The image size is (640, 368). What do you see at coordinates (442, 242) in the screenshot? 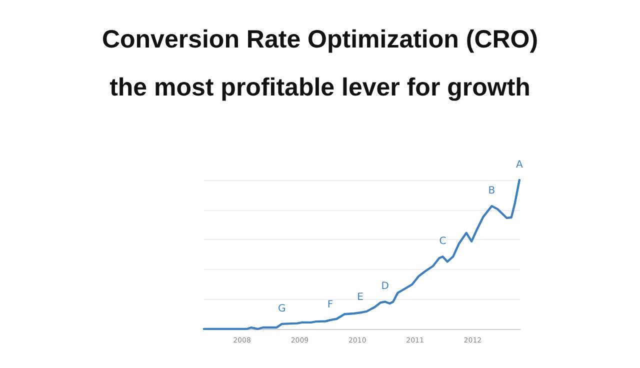
I see `annotation: C` at bounding box center [442, 242].